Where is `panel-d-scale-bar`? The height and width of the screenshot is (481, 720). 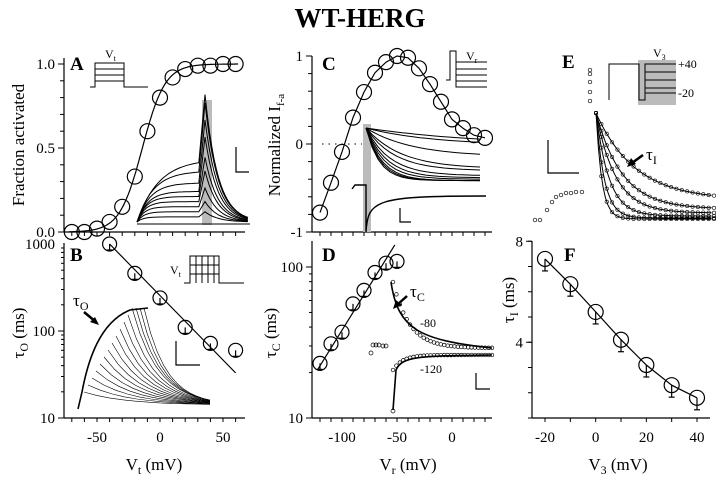 panel-d-scale-bar is located at coordinates (482, 381).